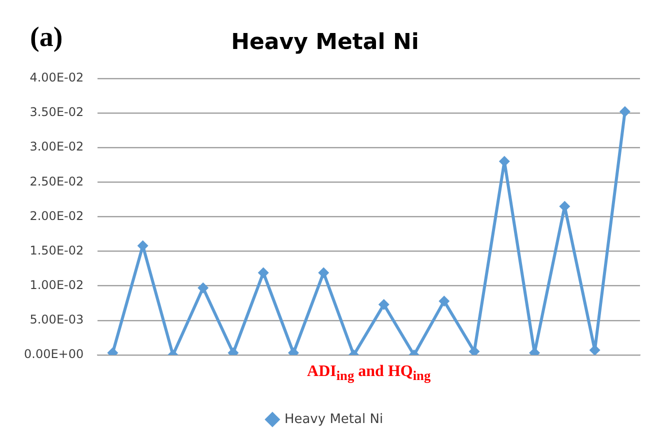 This screenshot has height=440, width=652. I want to click on y-tick-label: 3.00E-02, so click(57, 147).